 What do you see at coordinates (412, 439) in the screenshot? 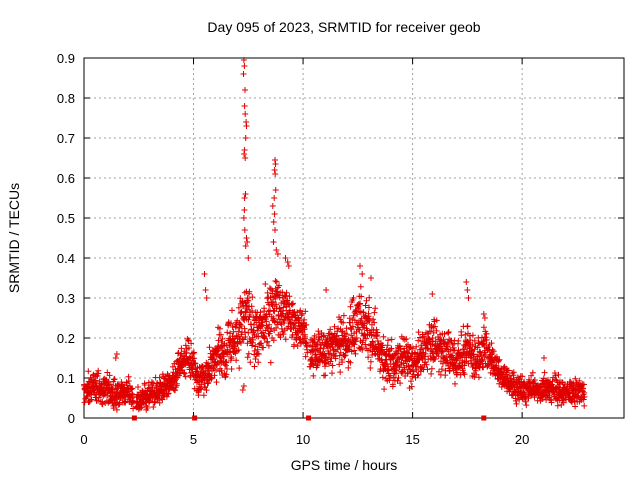
I see `x-tick-label: 15` at bounding box center [412, 439].